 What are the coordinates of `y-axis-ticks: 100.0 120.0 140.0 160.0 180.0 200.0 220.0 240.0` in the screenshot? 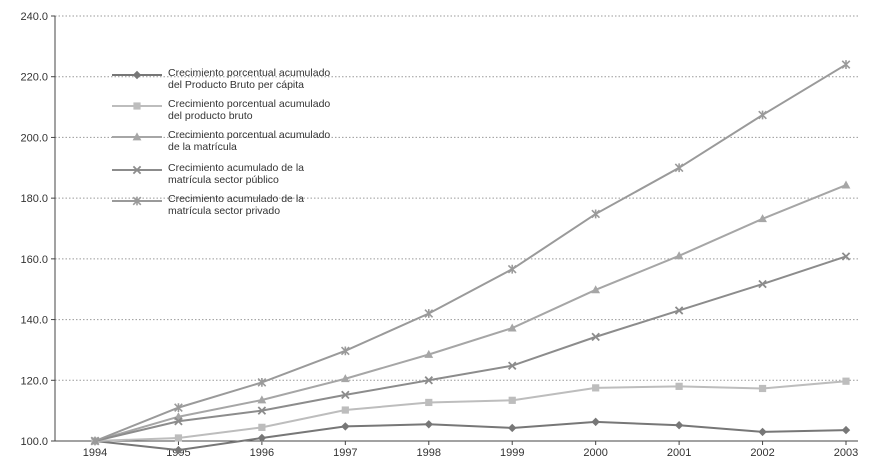 It's located at (37, 229).